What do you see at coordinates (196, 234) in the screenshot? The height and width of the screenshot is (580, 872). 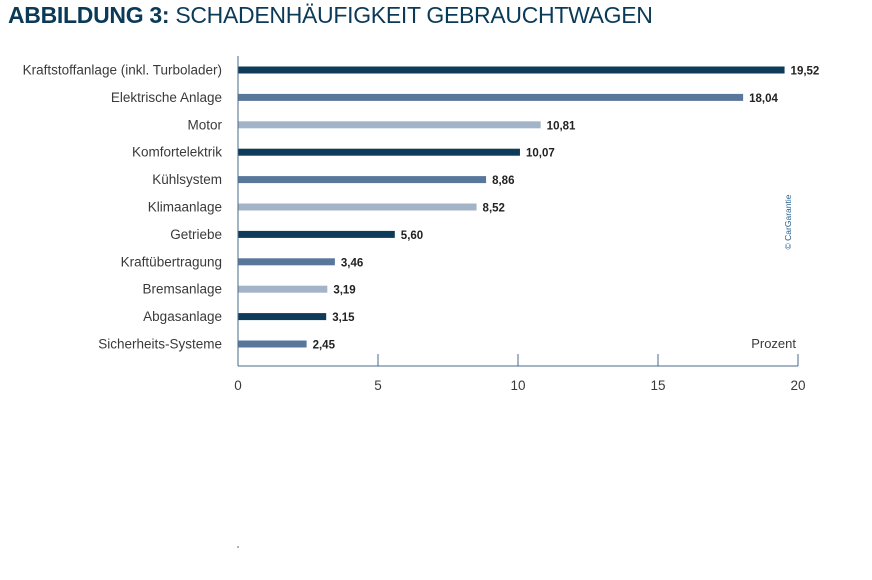 I see `category-label: Getriebe` at bounding box center [196, 234].